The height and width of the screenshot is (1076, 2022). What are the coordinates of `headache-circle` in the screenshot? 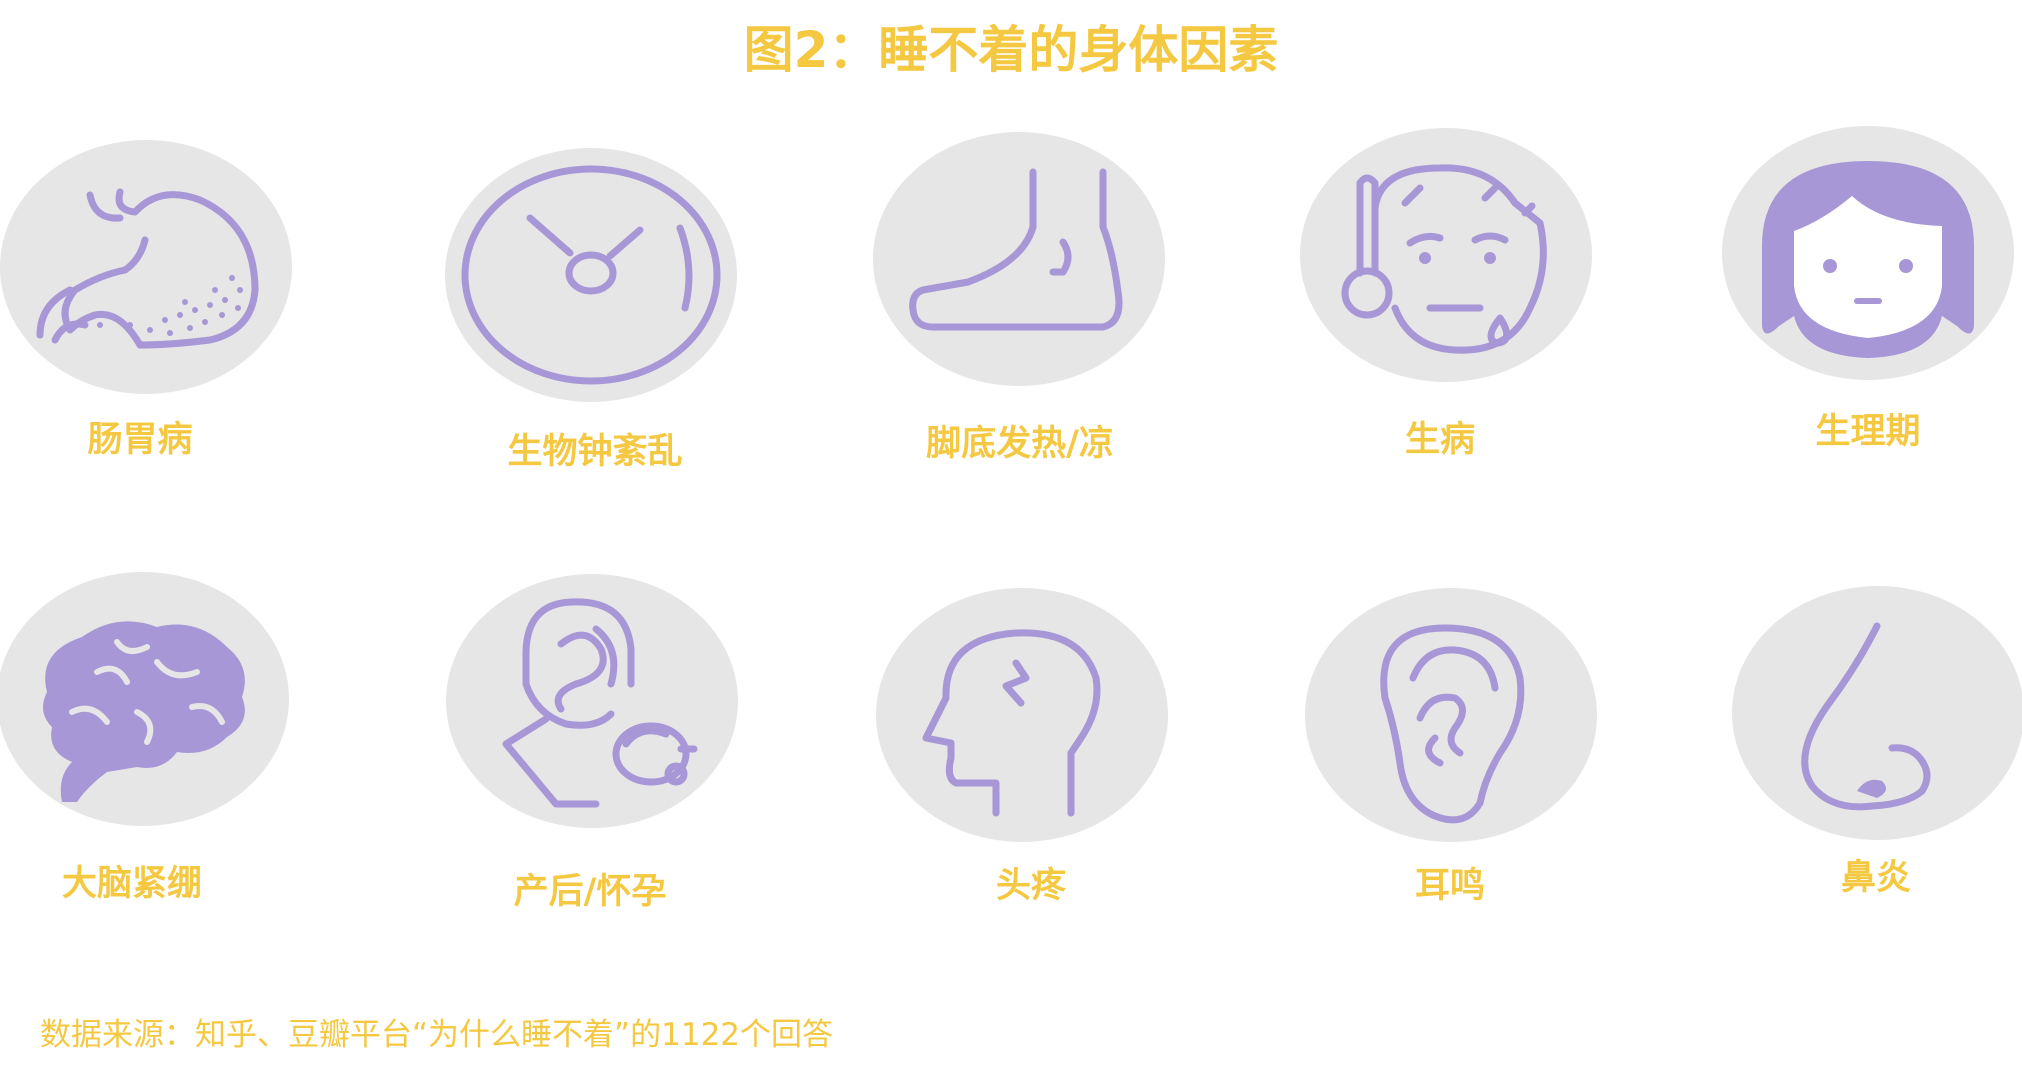 It's located at (1022, 715).